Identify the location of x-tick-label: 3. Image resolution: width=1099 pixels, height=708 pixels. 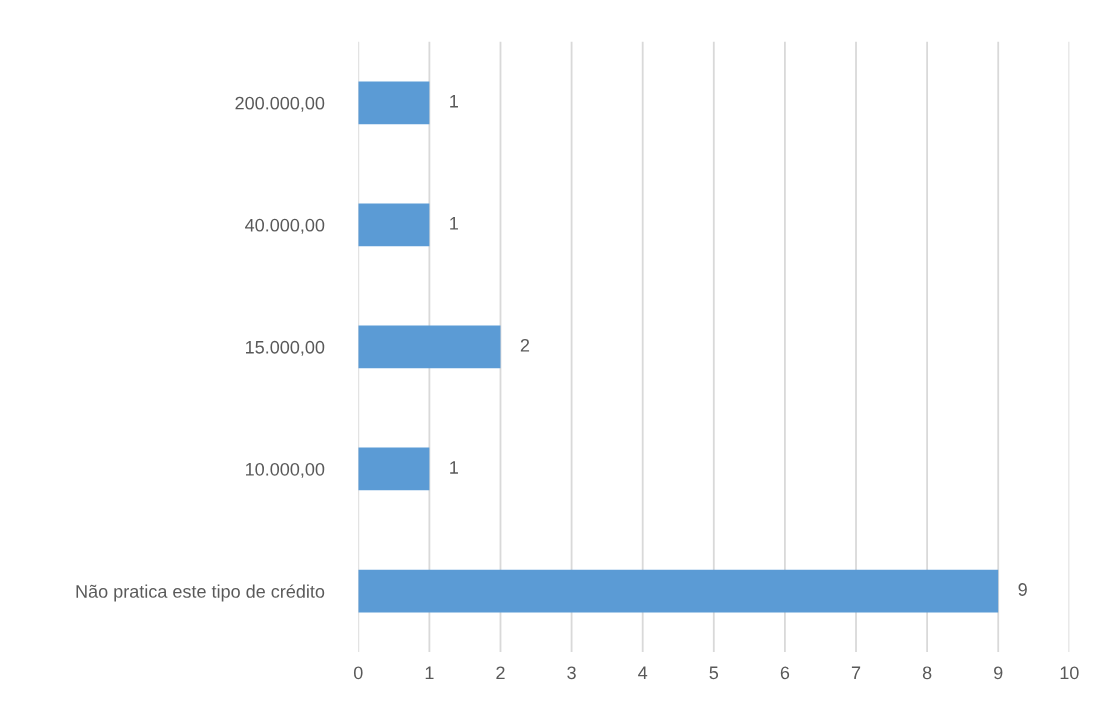
(571, 673).